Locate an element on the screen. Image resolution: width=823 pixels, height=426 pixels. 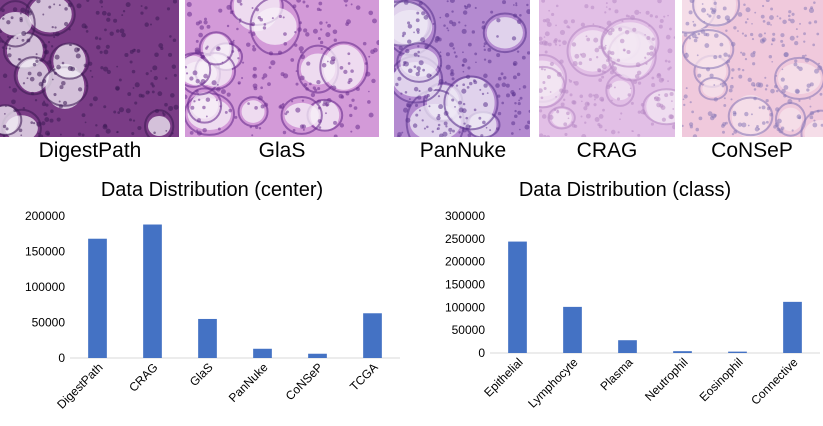
class-y-tick-label: 100000 is located at coordinates (465, 307).